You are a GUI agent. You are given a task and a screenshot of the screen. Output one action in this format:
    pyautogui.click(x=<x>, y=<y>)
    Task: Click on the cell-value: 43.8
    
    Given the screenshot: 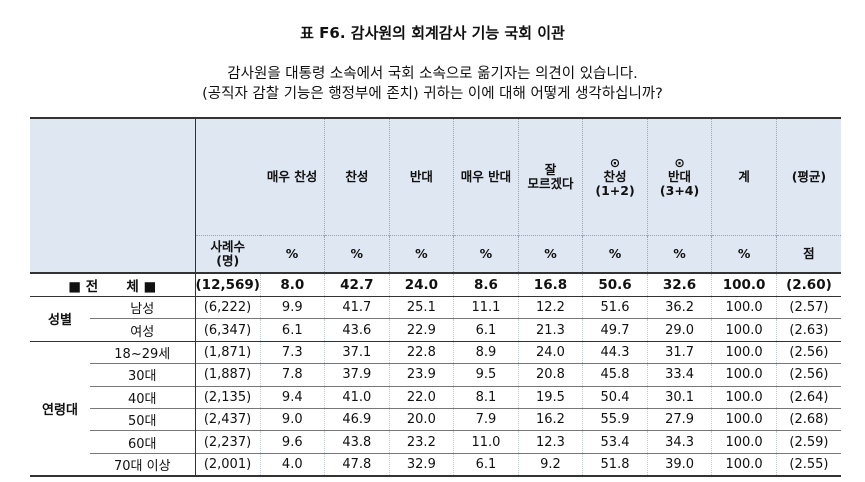 What is the action you would take?
    pyautogui.click(x=357, y=442)
    